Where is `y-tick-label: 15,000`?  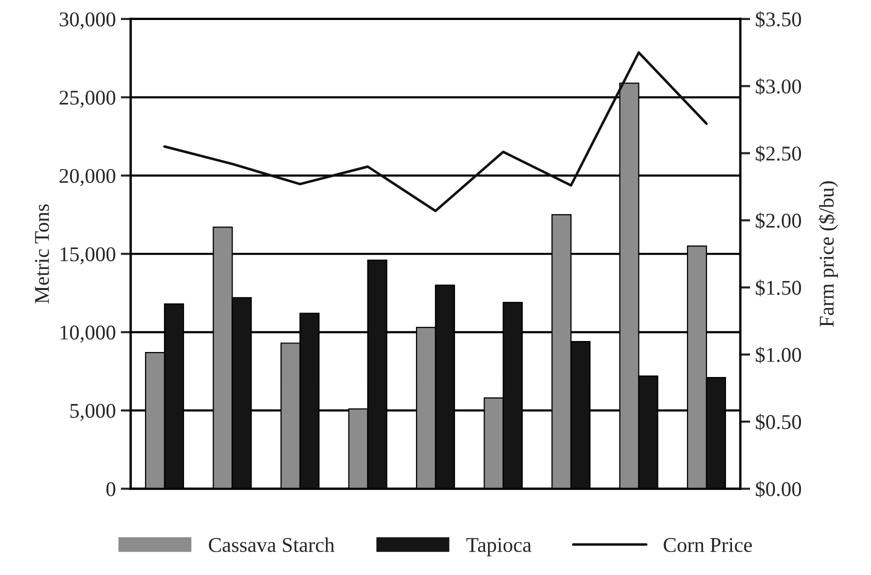 y-tick-label: 15,000 is located at coordinates (88, 255).